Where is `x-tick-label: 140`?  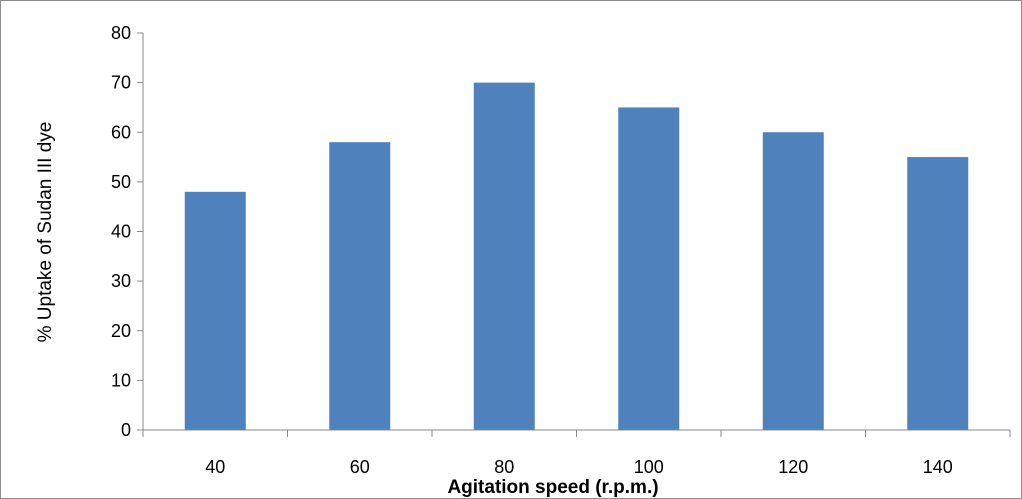
x-tick-label: 140 is located at coordinates (938, 467).